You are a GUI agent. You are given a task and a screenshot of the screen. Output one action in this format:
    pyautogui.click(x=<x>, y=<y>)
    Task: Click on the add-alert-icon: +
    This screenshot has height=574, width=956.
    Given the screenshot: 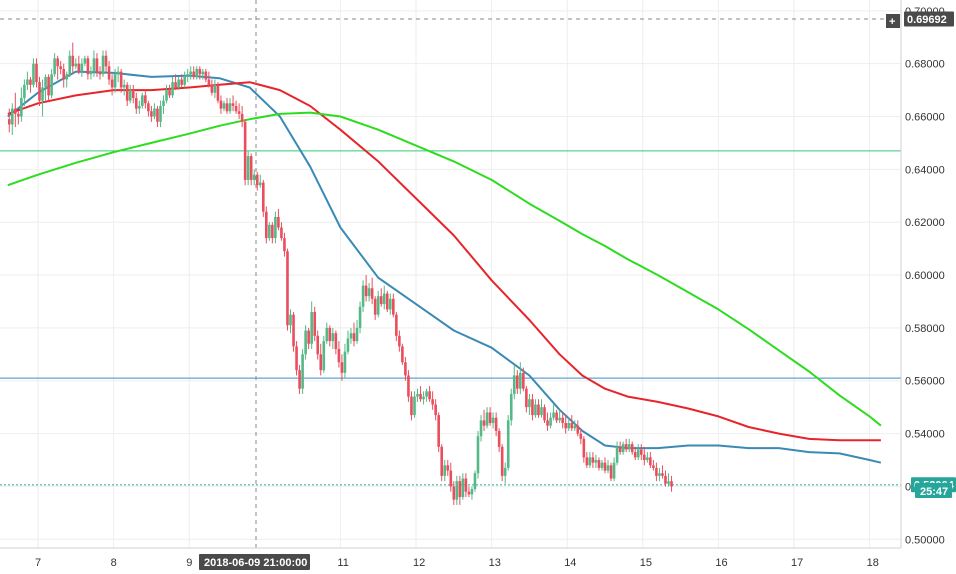 What is the action you would take?
    pyautogui.click(x=892, y=22)
    